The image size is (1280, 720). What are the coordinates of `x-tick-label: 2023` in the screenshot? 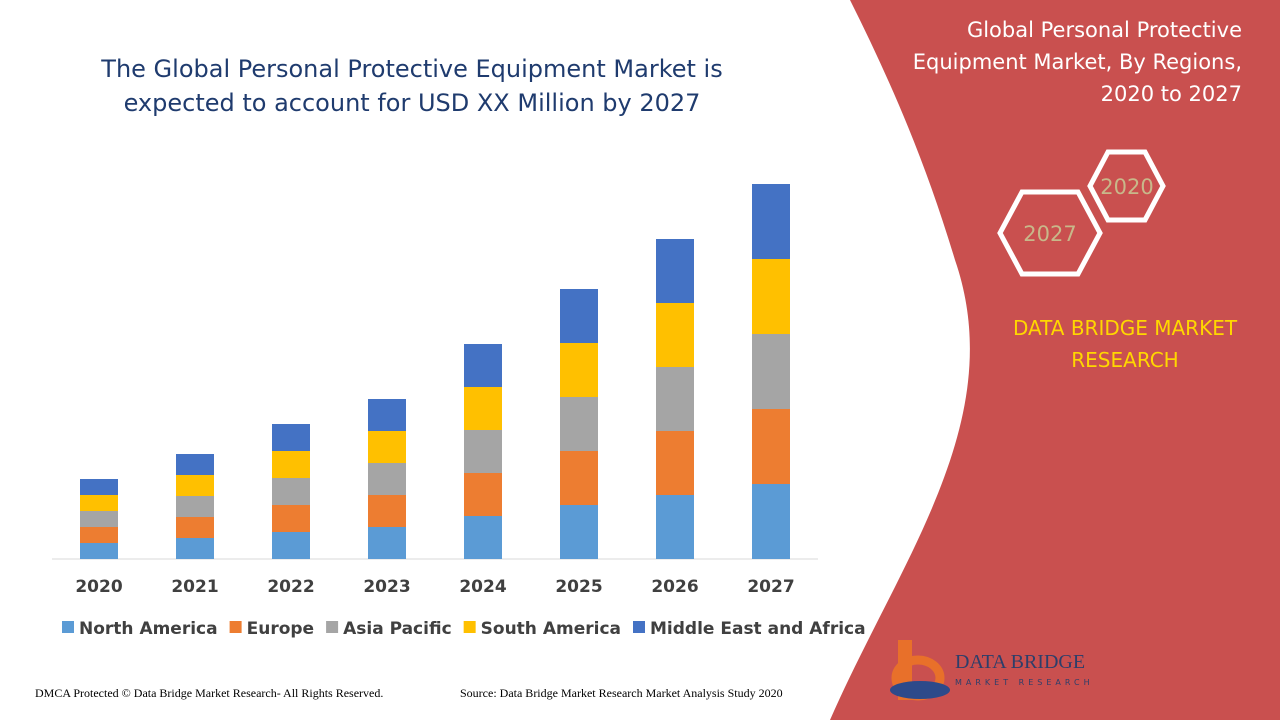 It's located at (386, 587).